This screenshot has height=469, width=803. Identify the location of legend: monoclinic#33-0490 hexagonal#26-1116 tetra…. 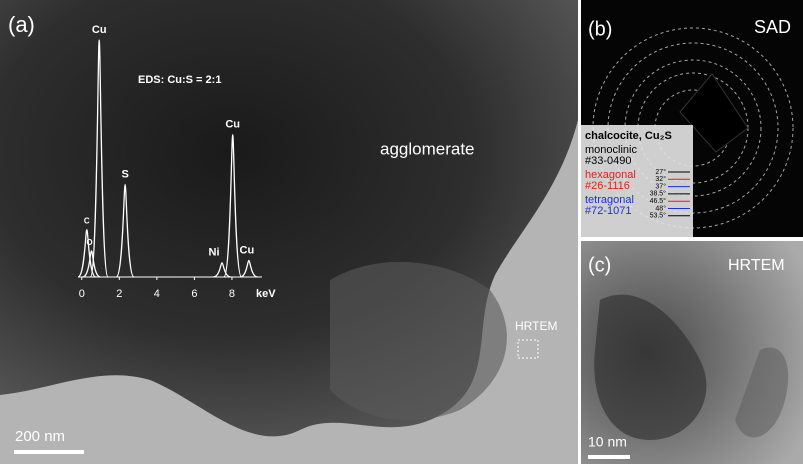
(637, 182).